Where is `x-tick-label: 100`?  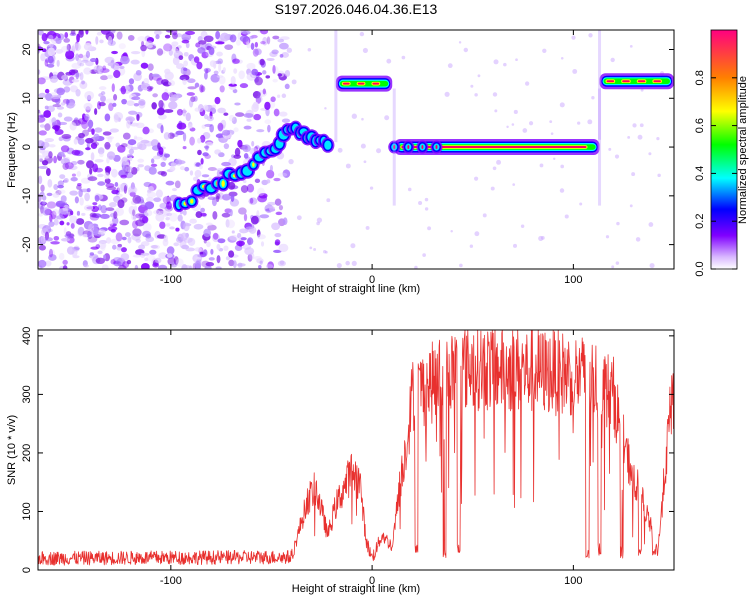
x-tick-label: 100 is located at coordinates (573, 581).